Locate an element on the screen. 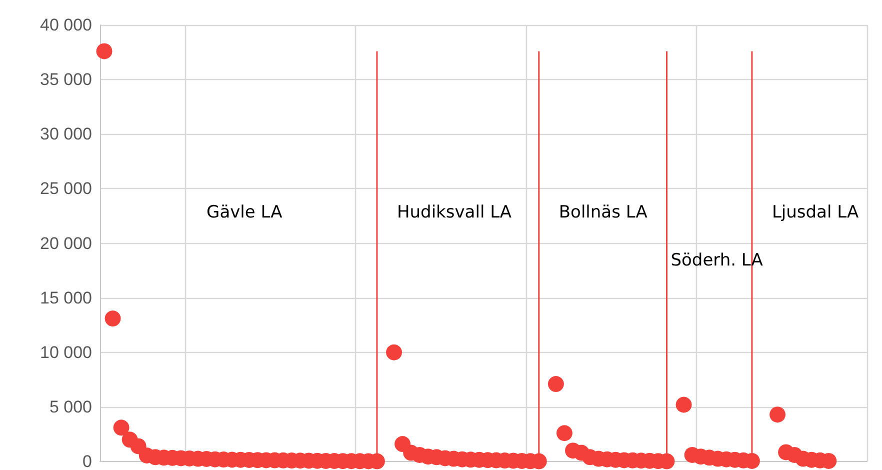 The width and height of the screenshot is (882, 470). annotation: Ljusdal LA is located at coordinates (815, 212).